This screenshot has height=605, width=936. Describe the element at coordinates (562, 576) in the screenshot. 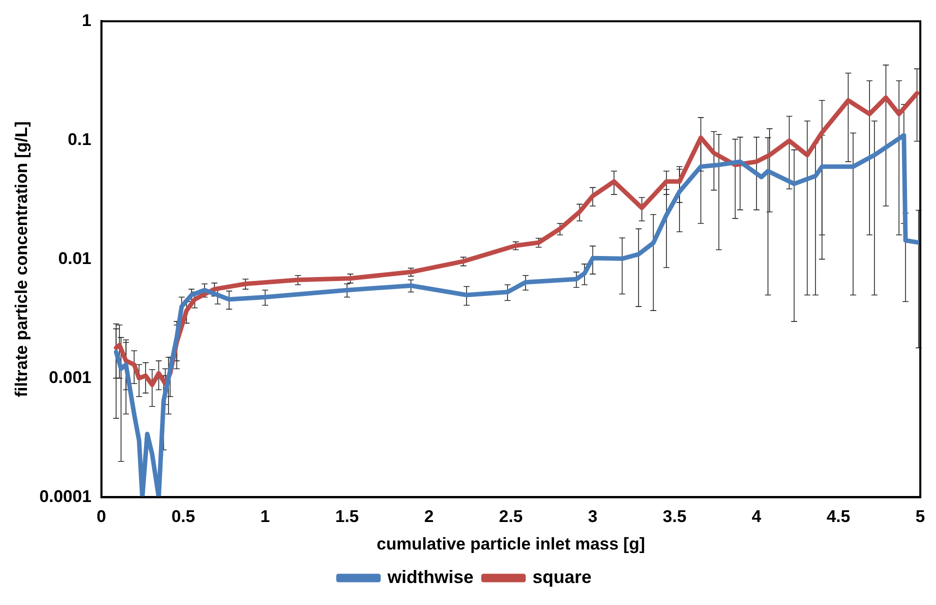

I see `legend-label: square` at that location.